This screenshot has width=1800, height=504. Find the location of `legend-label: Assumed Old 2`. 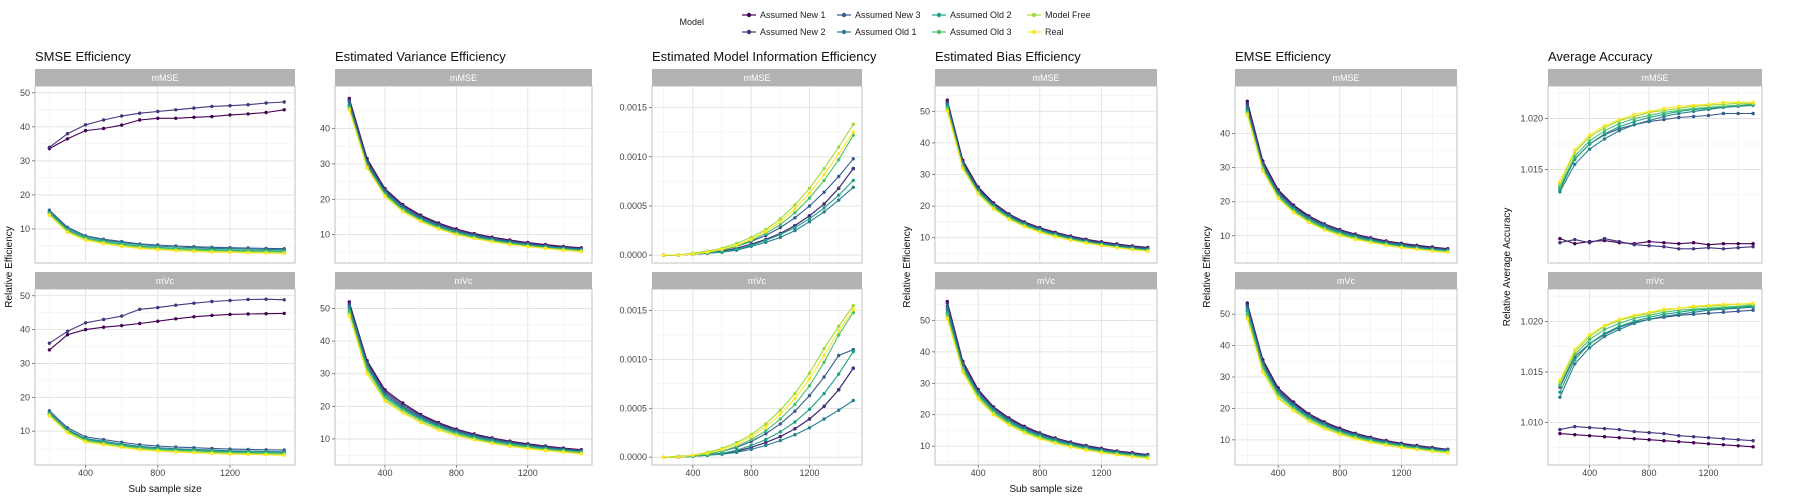

legend-label: Assumed Old 2 is located at coordinates (981, 15).